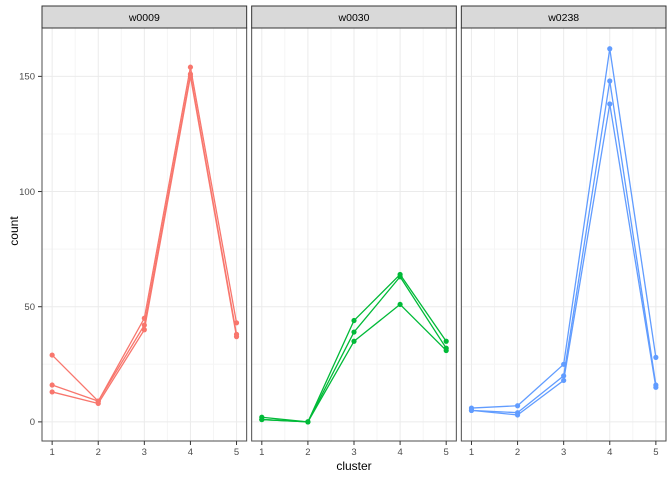 This screenshot has width=672, height=480. I want to click on facet-strip-label: w0238, so click(563, 18).